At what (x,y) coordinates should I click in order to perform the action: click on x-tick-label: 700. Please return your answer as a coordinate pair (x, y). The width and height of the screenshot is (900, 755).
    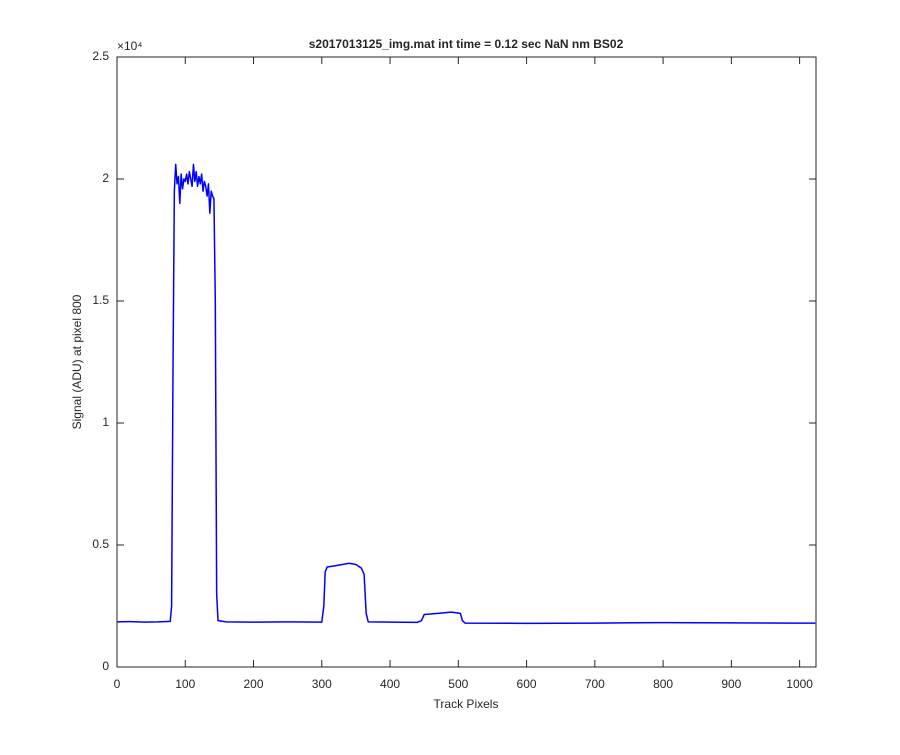
    Looking at the image, I should click on (595, 684).